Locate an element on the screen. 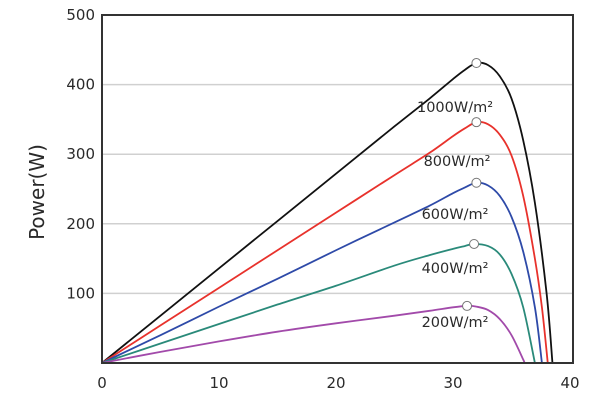 The height and width of the screenshot is (404, 600). curve-label: 800W/m² is located at coordinates (457, 162).